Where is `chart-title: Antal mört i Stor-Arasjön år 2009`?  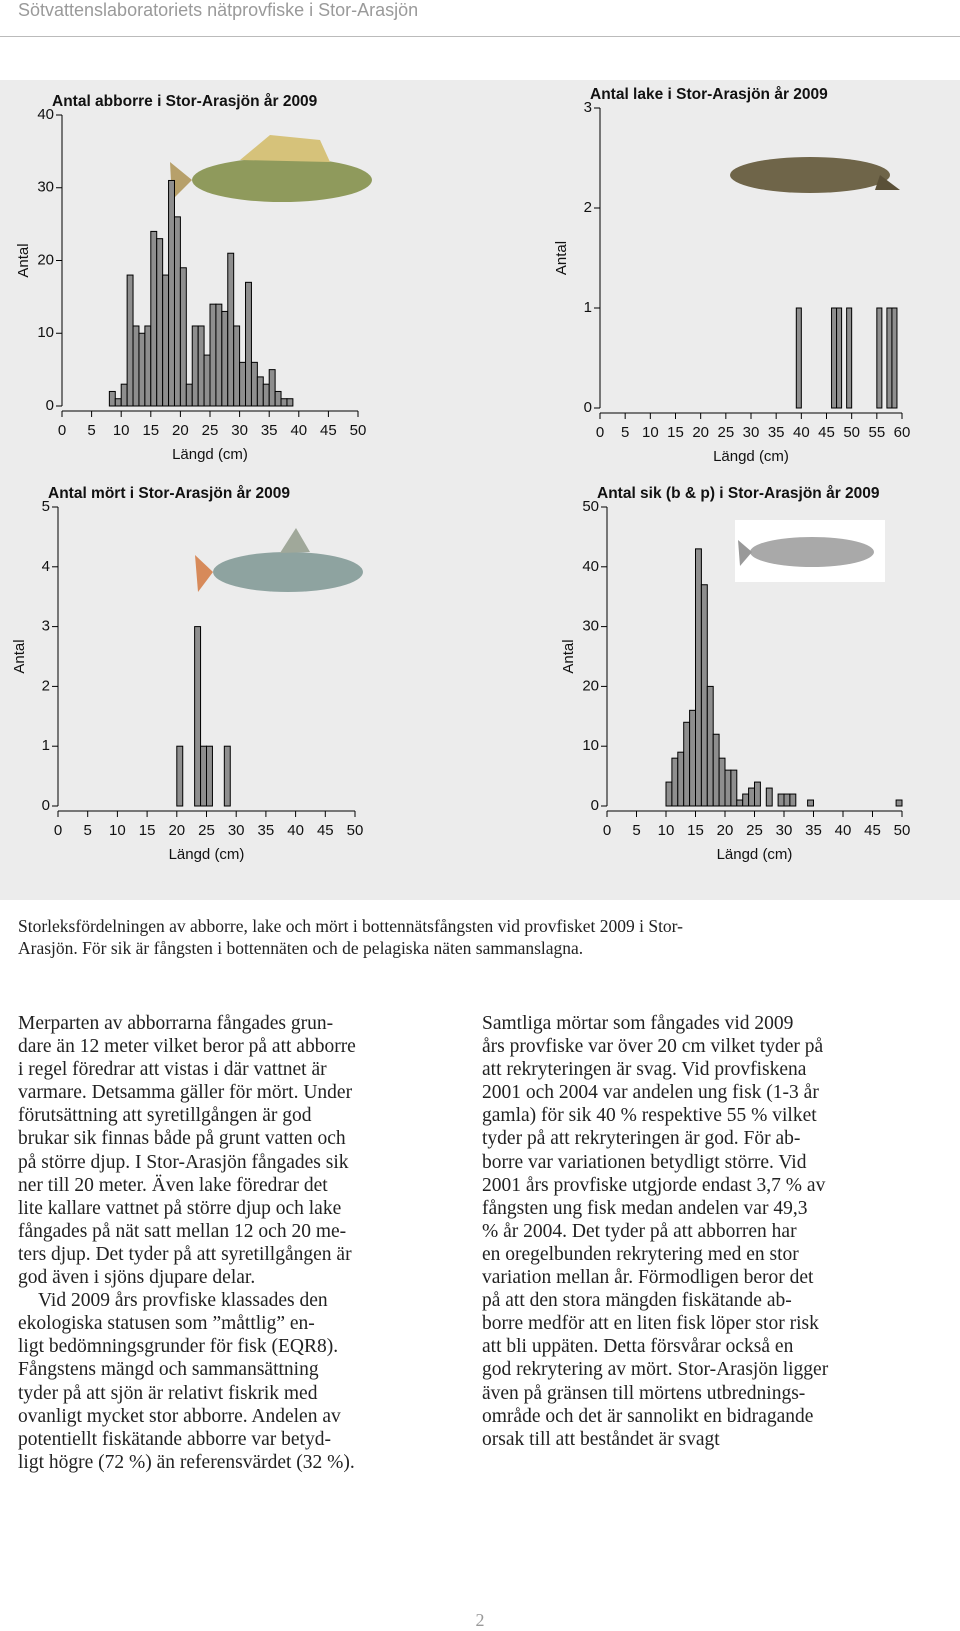
chart-title: Antal mört i Stor-Arasjön år 2009 is located at coordinates (169, 493).